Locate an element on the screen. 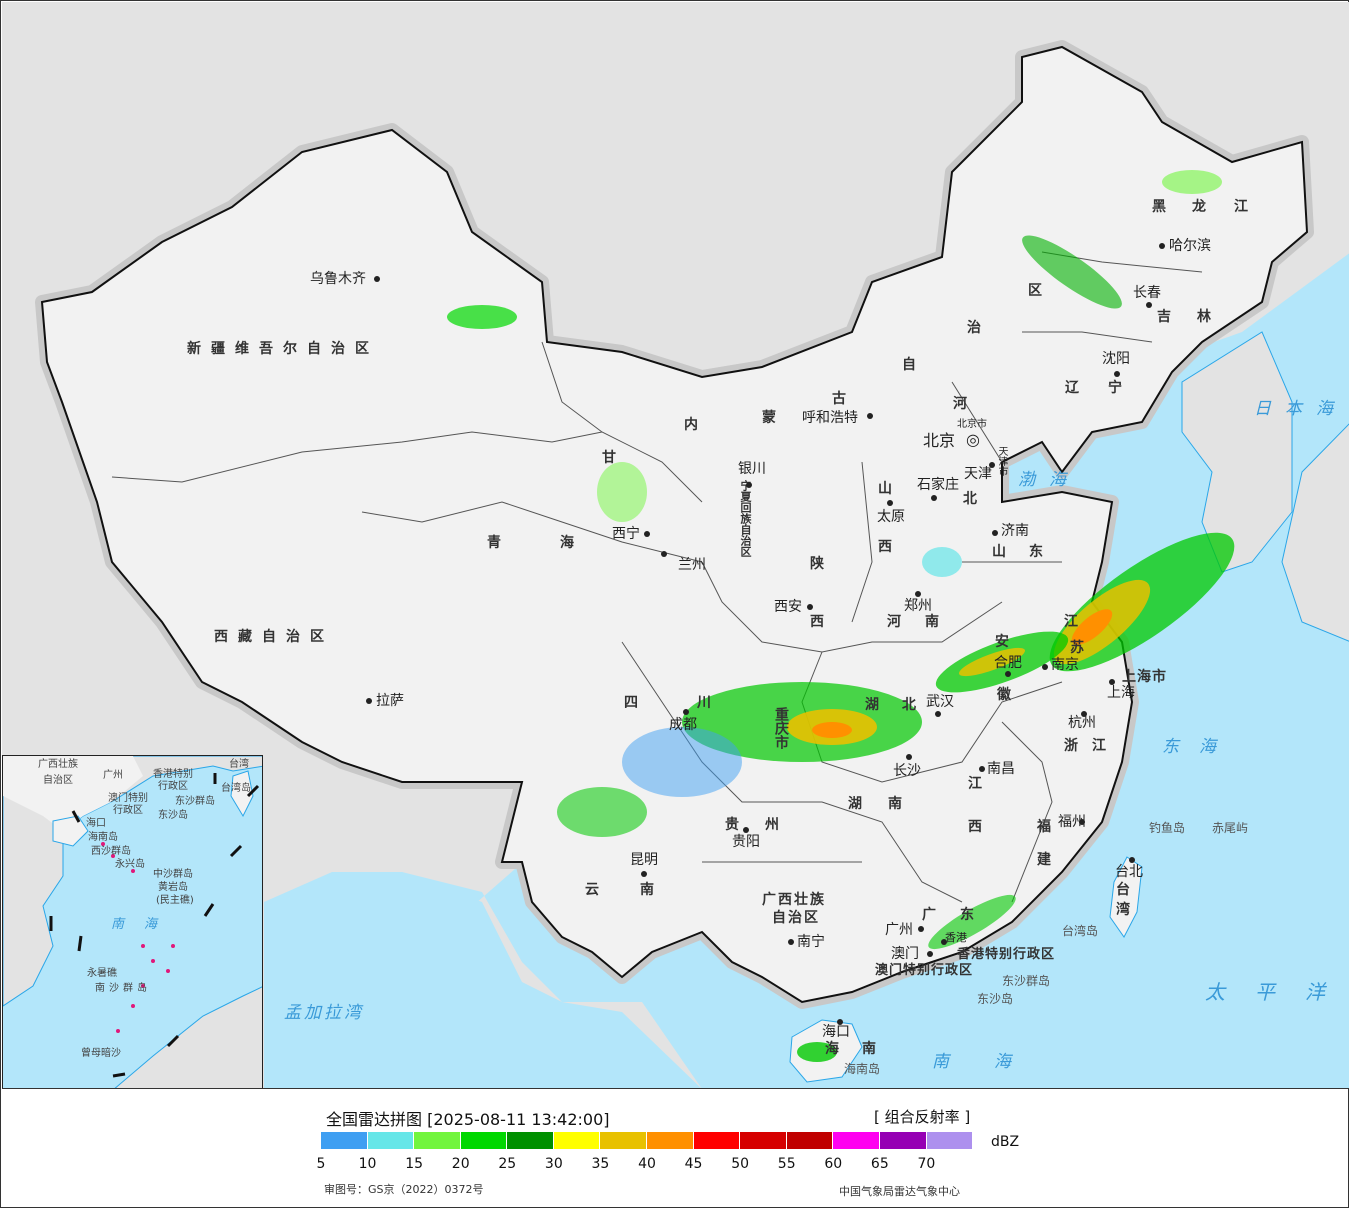 The image size is (1349, 1208). city-label: 银川 is located at coordinates (752, 469).